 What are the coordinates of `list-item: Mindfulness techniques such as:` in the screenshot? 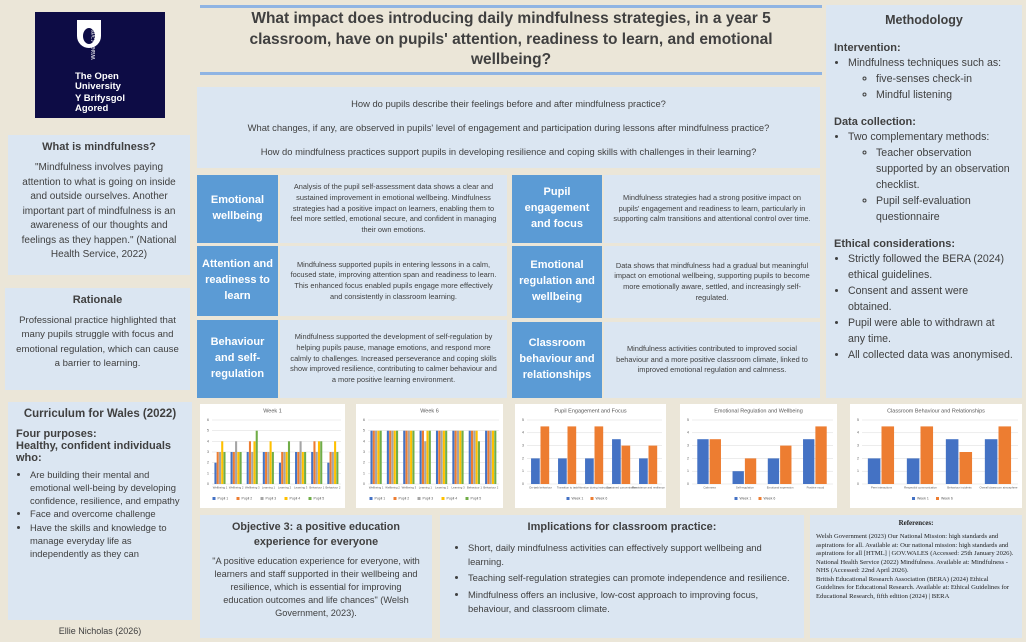 It's located at (931, 64).